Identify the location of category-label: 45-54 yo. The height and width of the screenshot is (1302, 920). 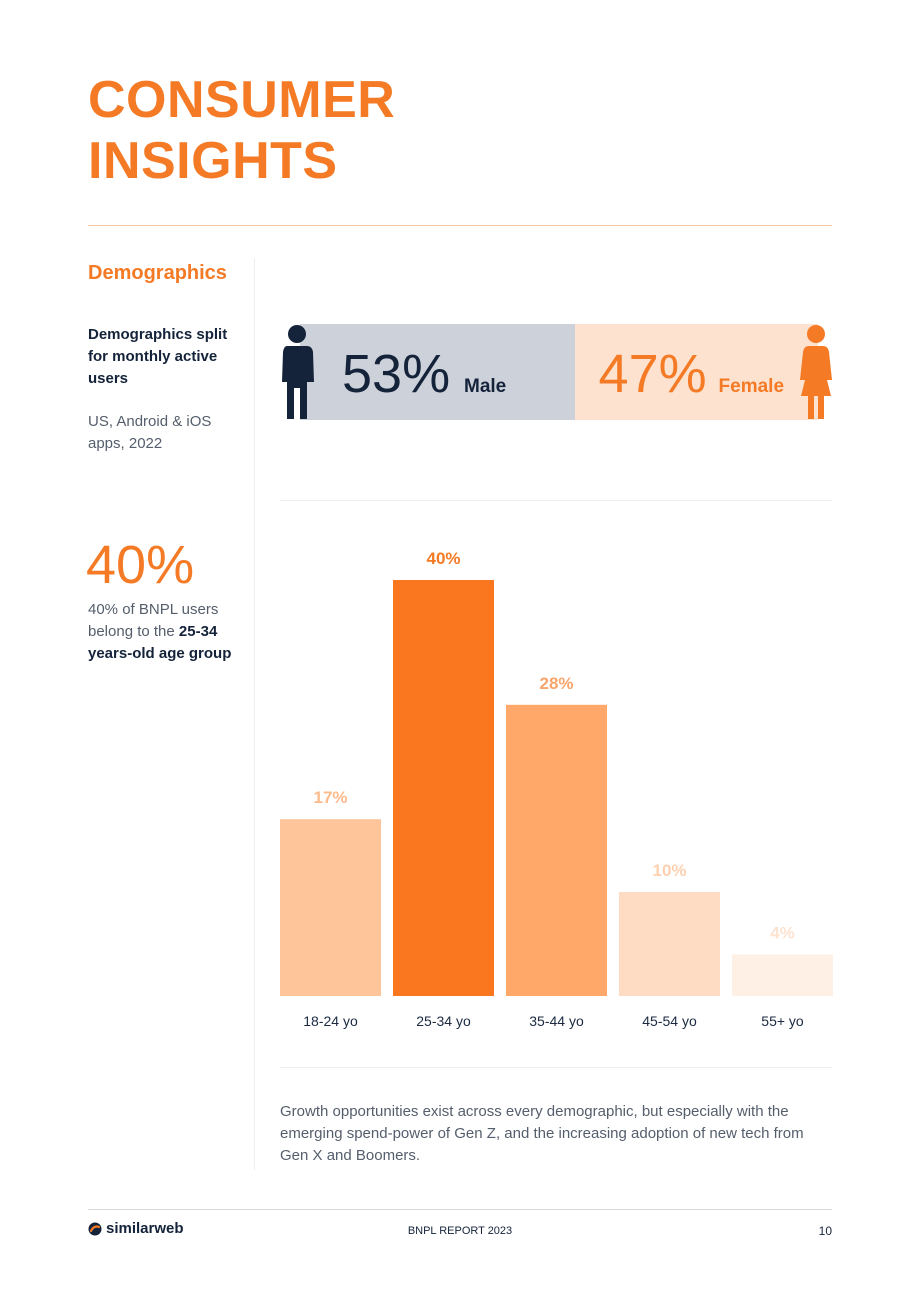
(669, 1021).